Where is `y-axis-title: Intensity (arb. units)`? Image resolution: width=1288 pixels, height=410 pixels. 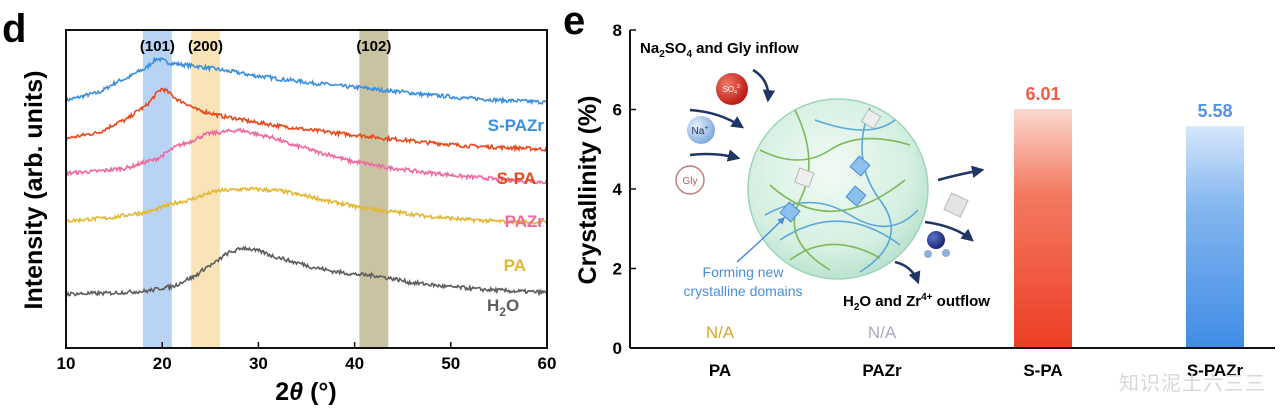 y-axis-title: Intensity (arb. units) is located at coordinates (34, 190).